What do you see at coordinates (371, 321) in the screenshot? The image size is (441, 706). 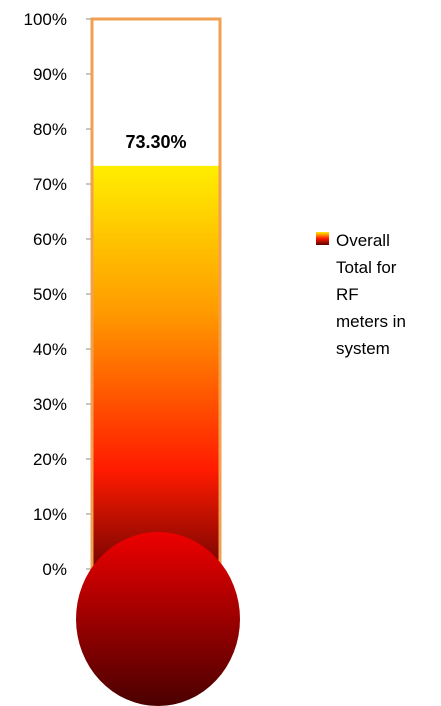 I see `legend-line: meters in` at bounding box center [371, 321].